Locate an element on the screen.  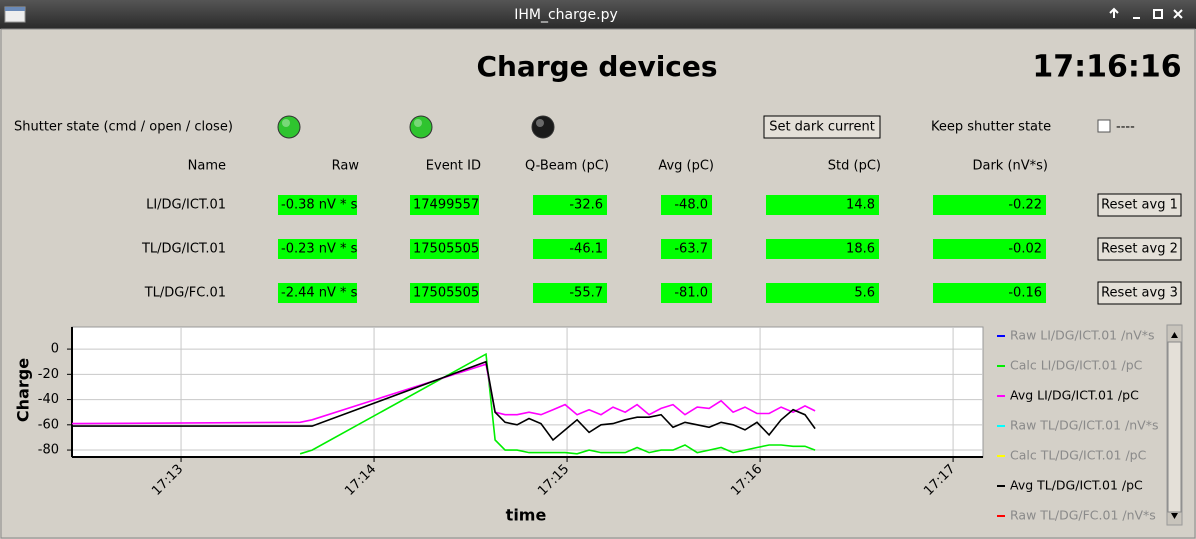
scrollbar-thumb is located at coordinates (1174, 427).